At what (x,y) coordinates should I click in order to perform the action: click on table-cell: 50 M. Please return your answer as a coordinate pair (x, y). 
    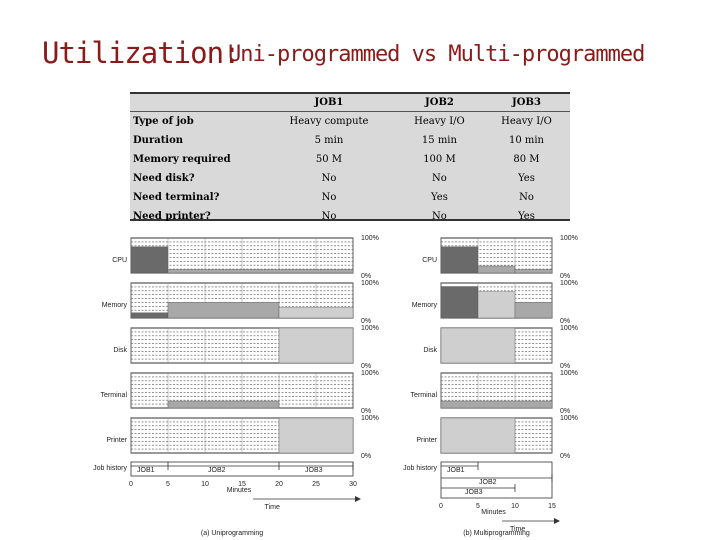
    Looking at the image, I should click on (329, 159).